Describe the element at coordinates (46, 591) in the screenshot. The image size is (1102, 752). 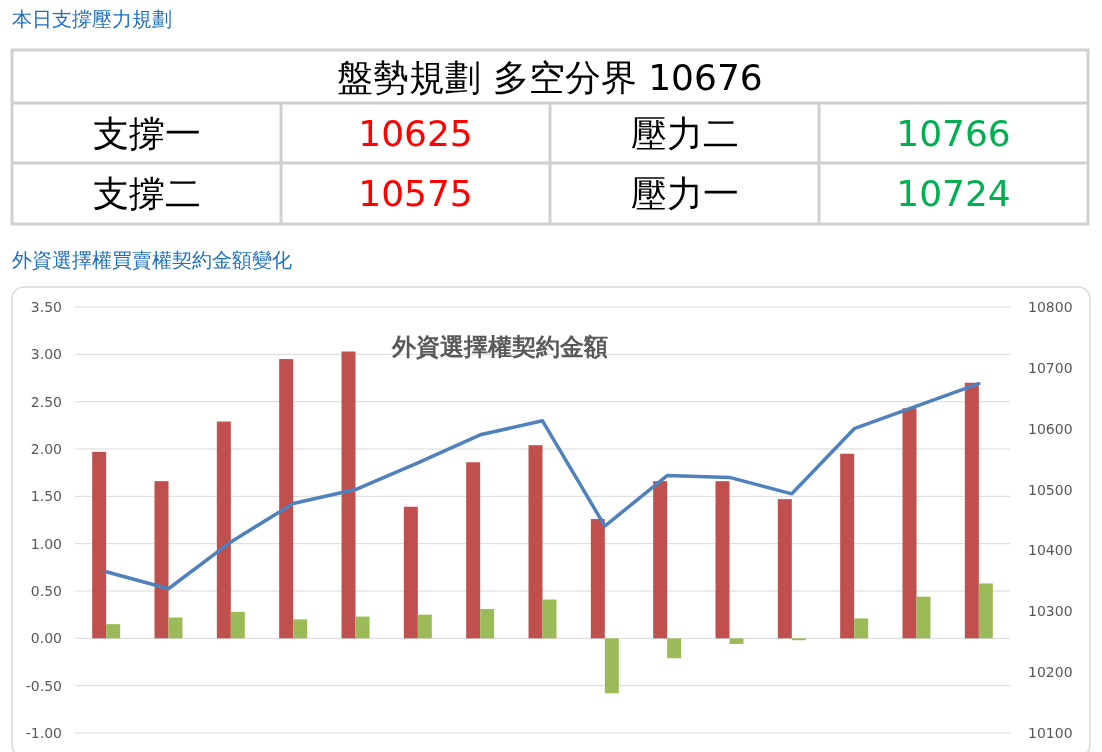
I see `y-tick-label: 0.50` at that location.